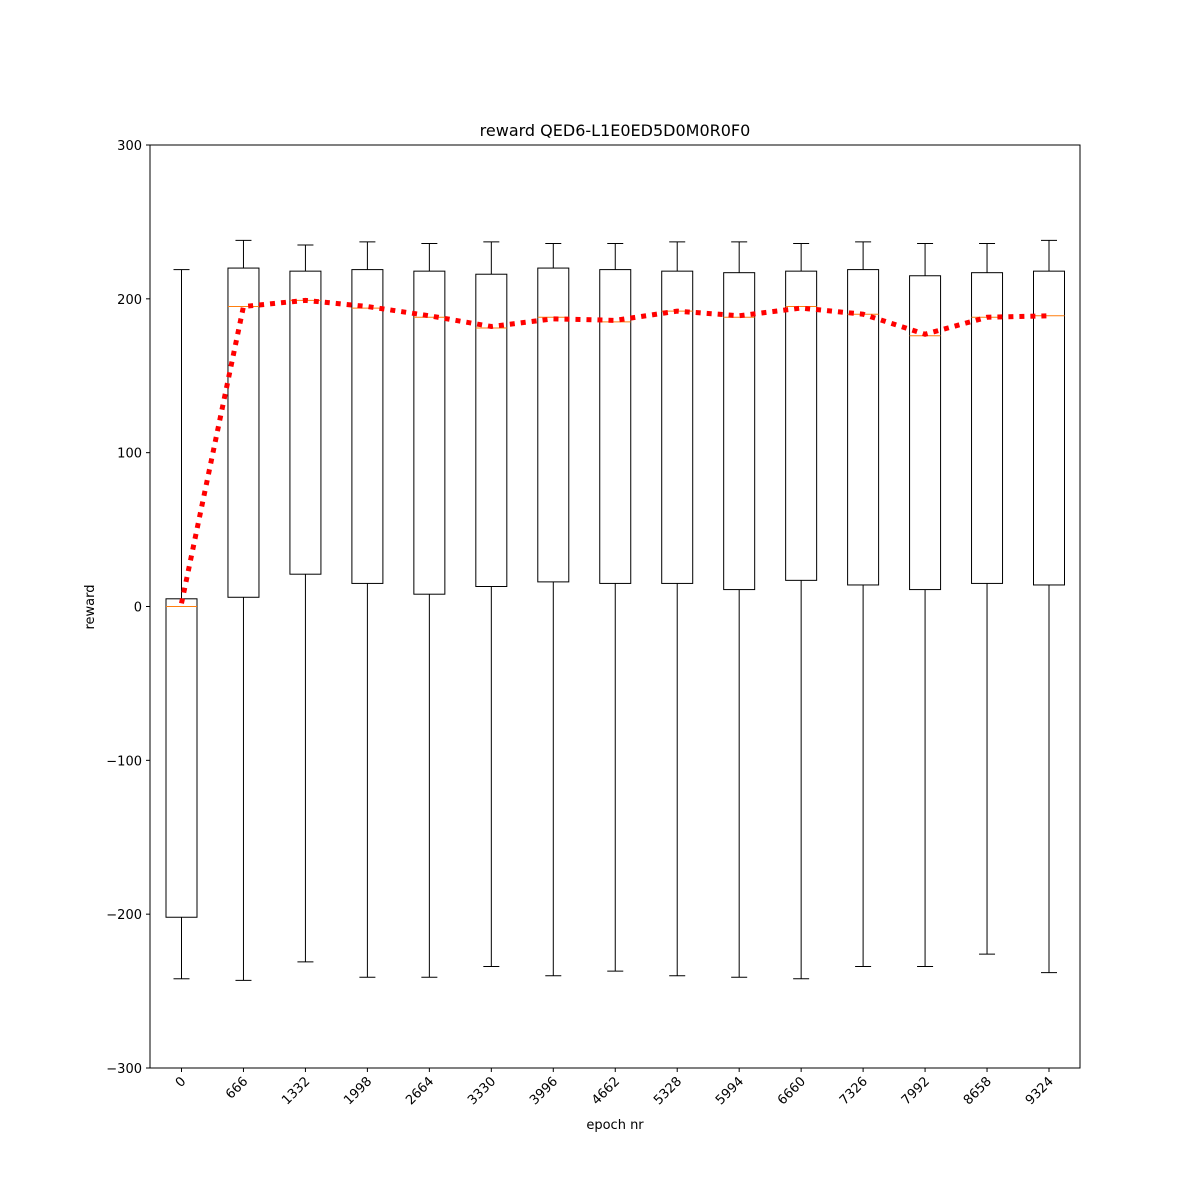 The width and height of the screenshot is (1200, 1200). What do you see at coordinates (181, 1082) in the screenshot?
I see `x-tick-label: 0` at bounding box center [181, 1082].